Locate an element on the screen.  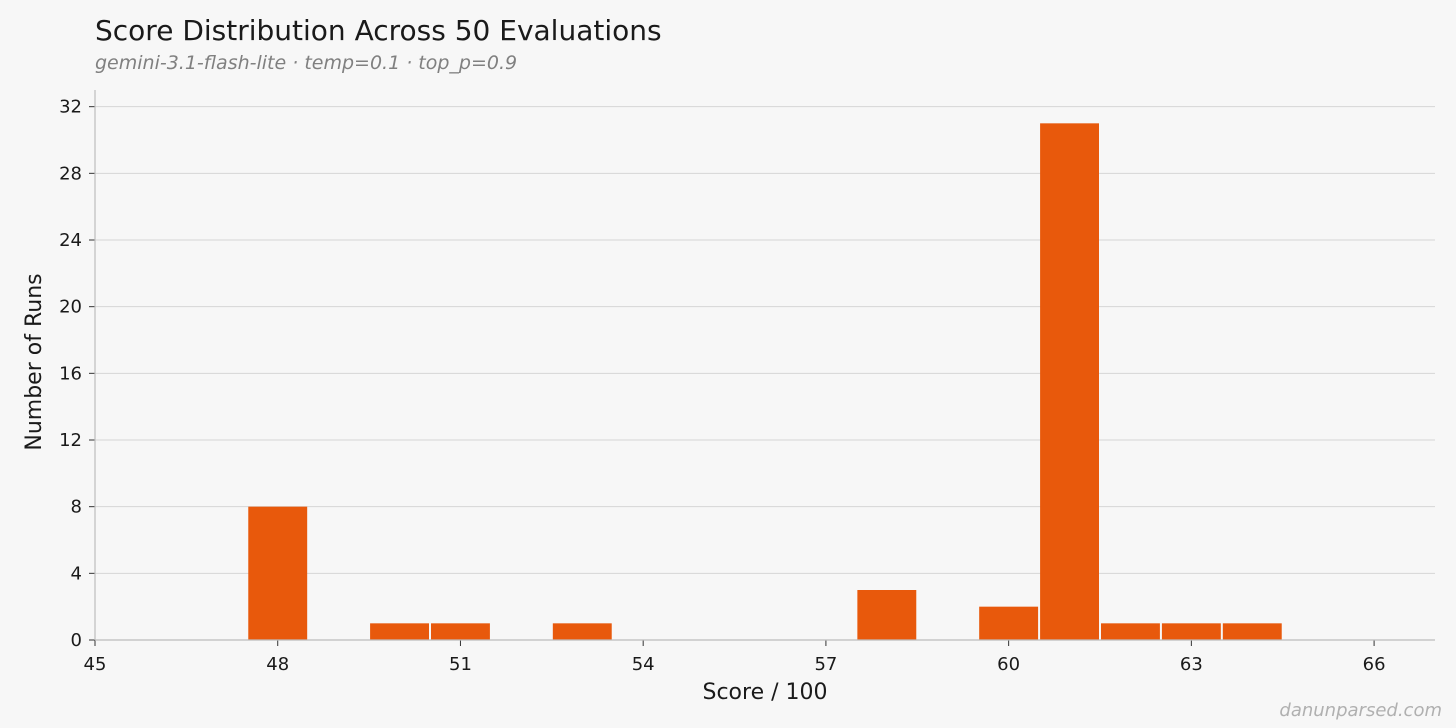
x-tick-label: 60 is located at coordinates (1008, 664).